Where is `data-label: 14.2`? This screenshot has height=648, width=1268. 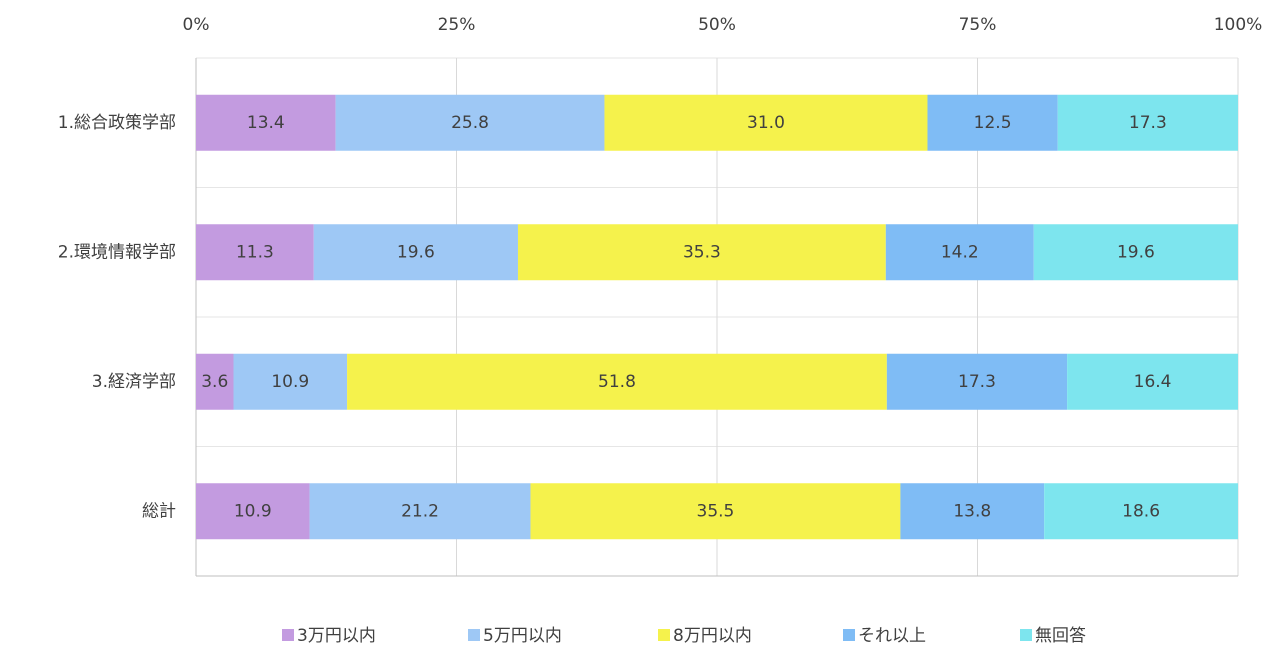
data-label: 14.2 is located at coordinates (960, 252).